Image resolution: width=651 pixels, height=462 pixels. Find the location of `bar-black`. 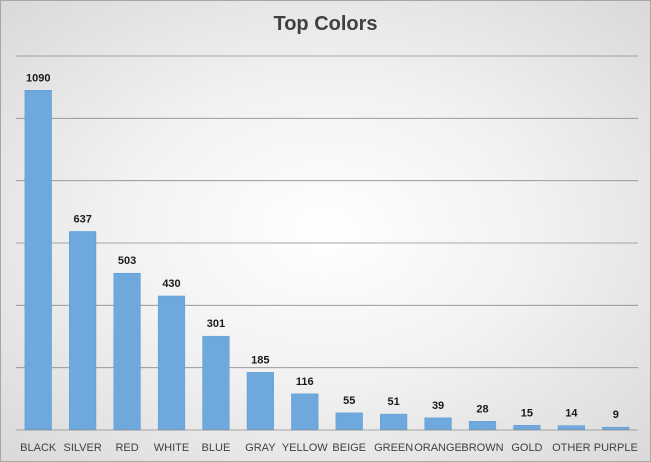

bar-black is located at coordinates (38, 260).